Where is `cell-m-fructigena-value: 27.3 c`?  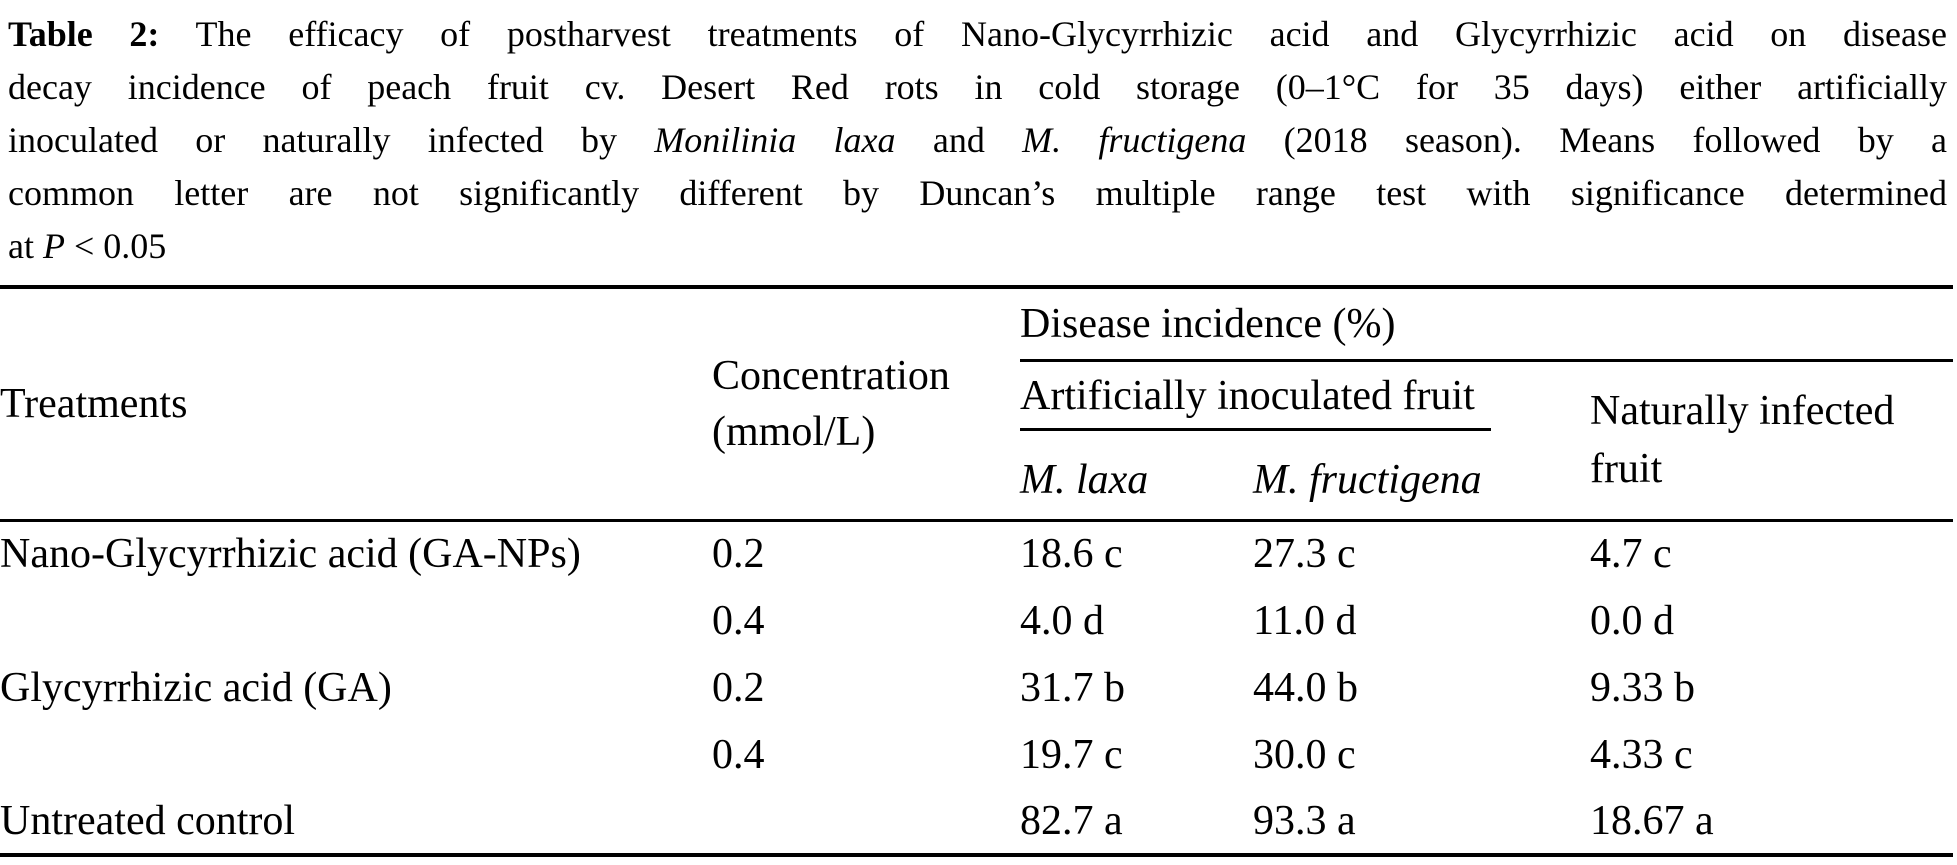 cell-m-fructigena-value: 27.3 c is located at coordinates (1304, 554).